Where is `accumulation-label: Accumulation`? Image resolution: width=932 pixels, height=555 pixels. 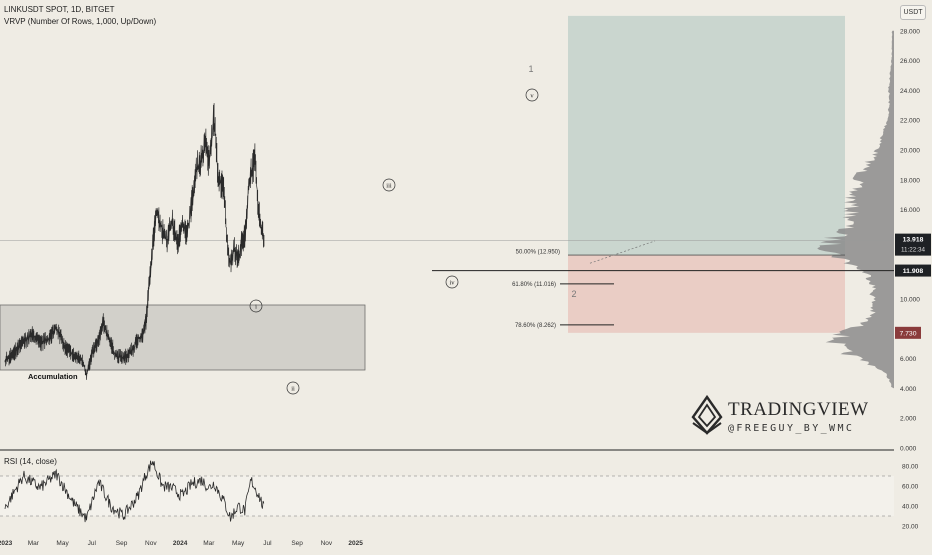
accumulation-label: Accumulation is located at coordinates (53, 376).